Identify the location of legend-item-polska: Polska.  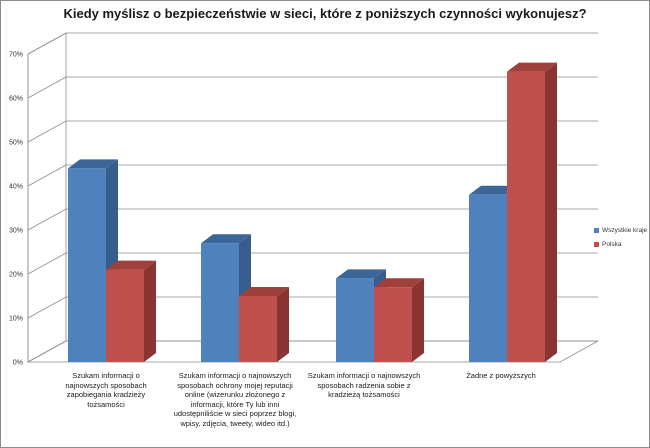
(620, 244).